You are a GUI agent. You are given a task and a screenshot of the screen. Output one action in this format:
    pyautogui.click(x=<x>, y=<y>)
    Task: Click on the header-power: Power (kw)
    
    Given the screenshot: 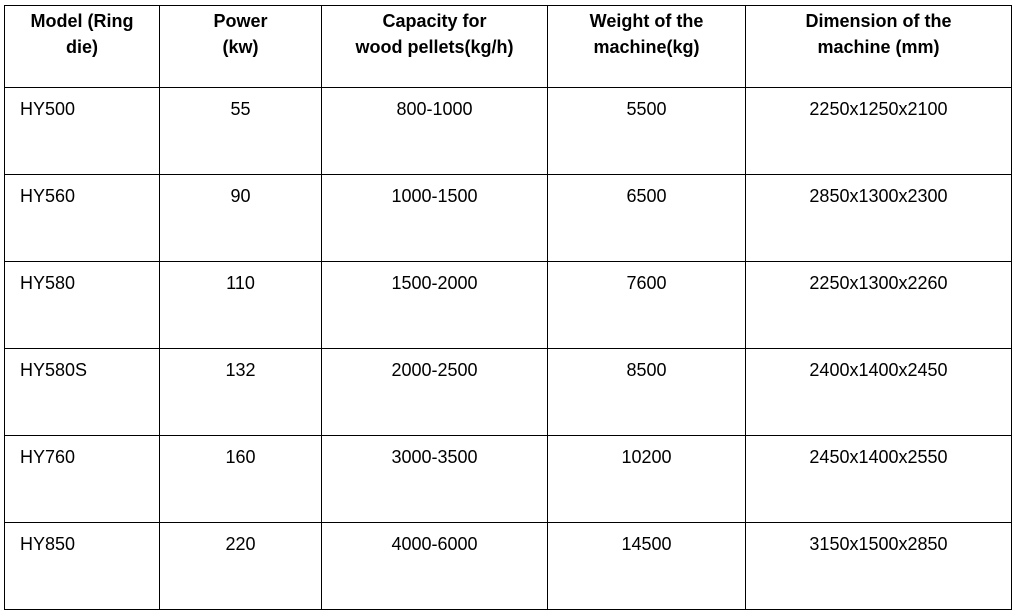 What is the action you would take?
    pyautogui.click(x=240, y=46)
    